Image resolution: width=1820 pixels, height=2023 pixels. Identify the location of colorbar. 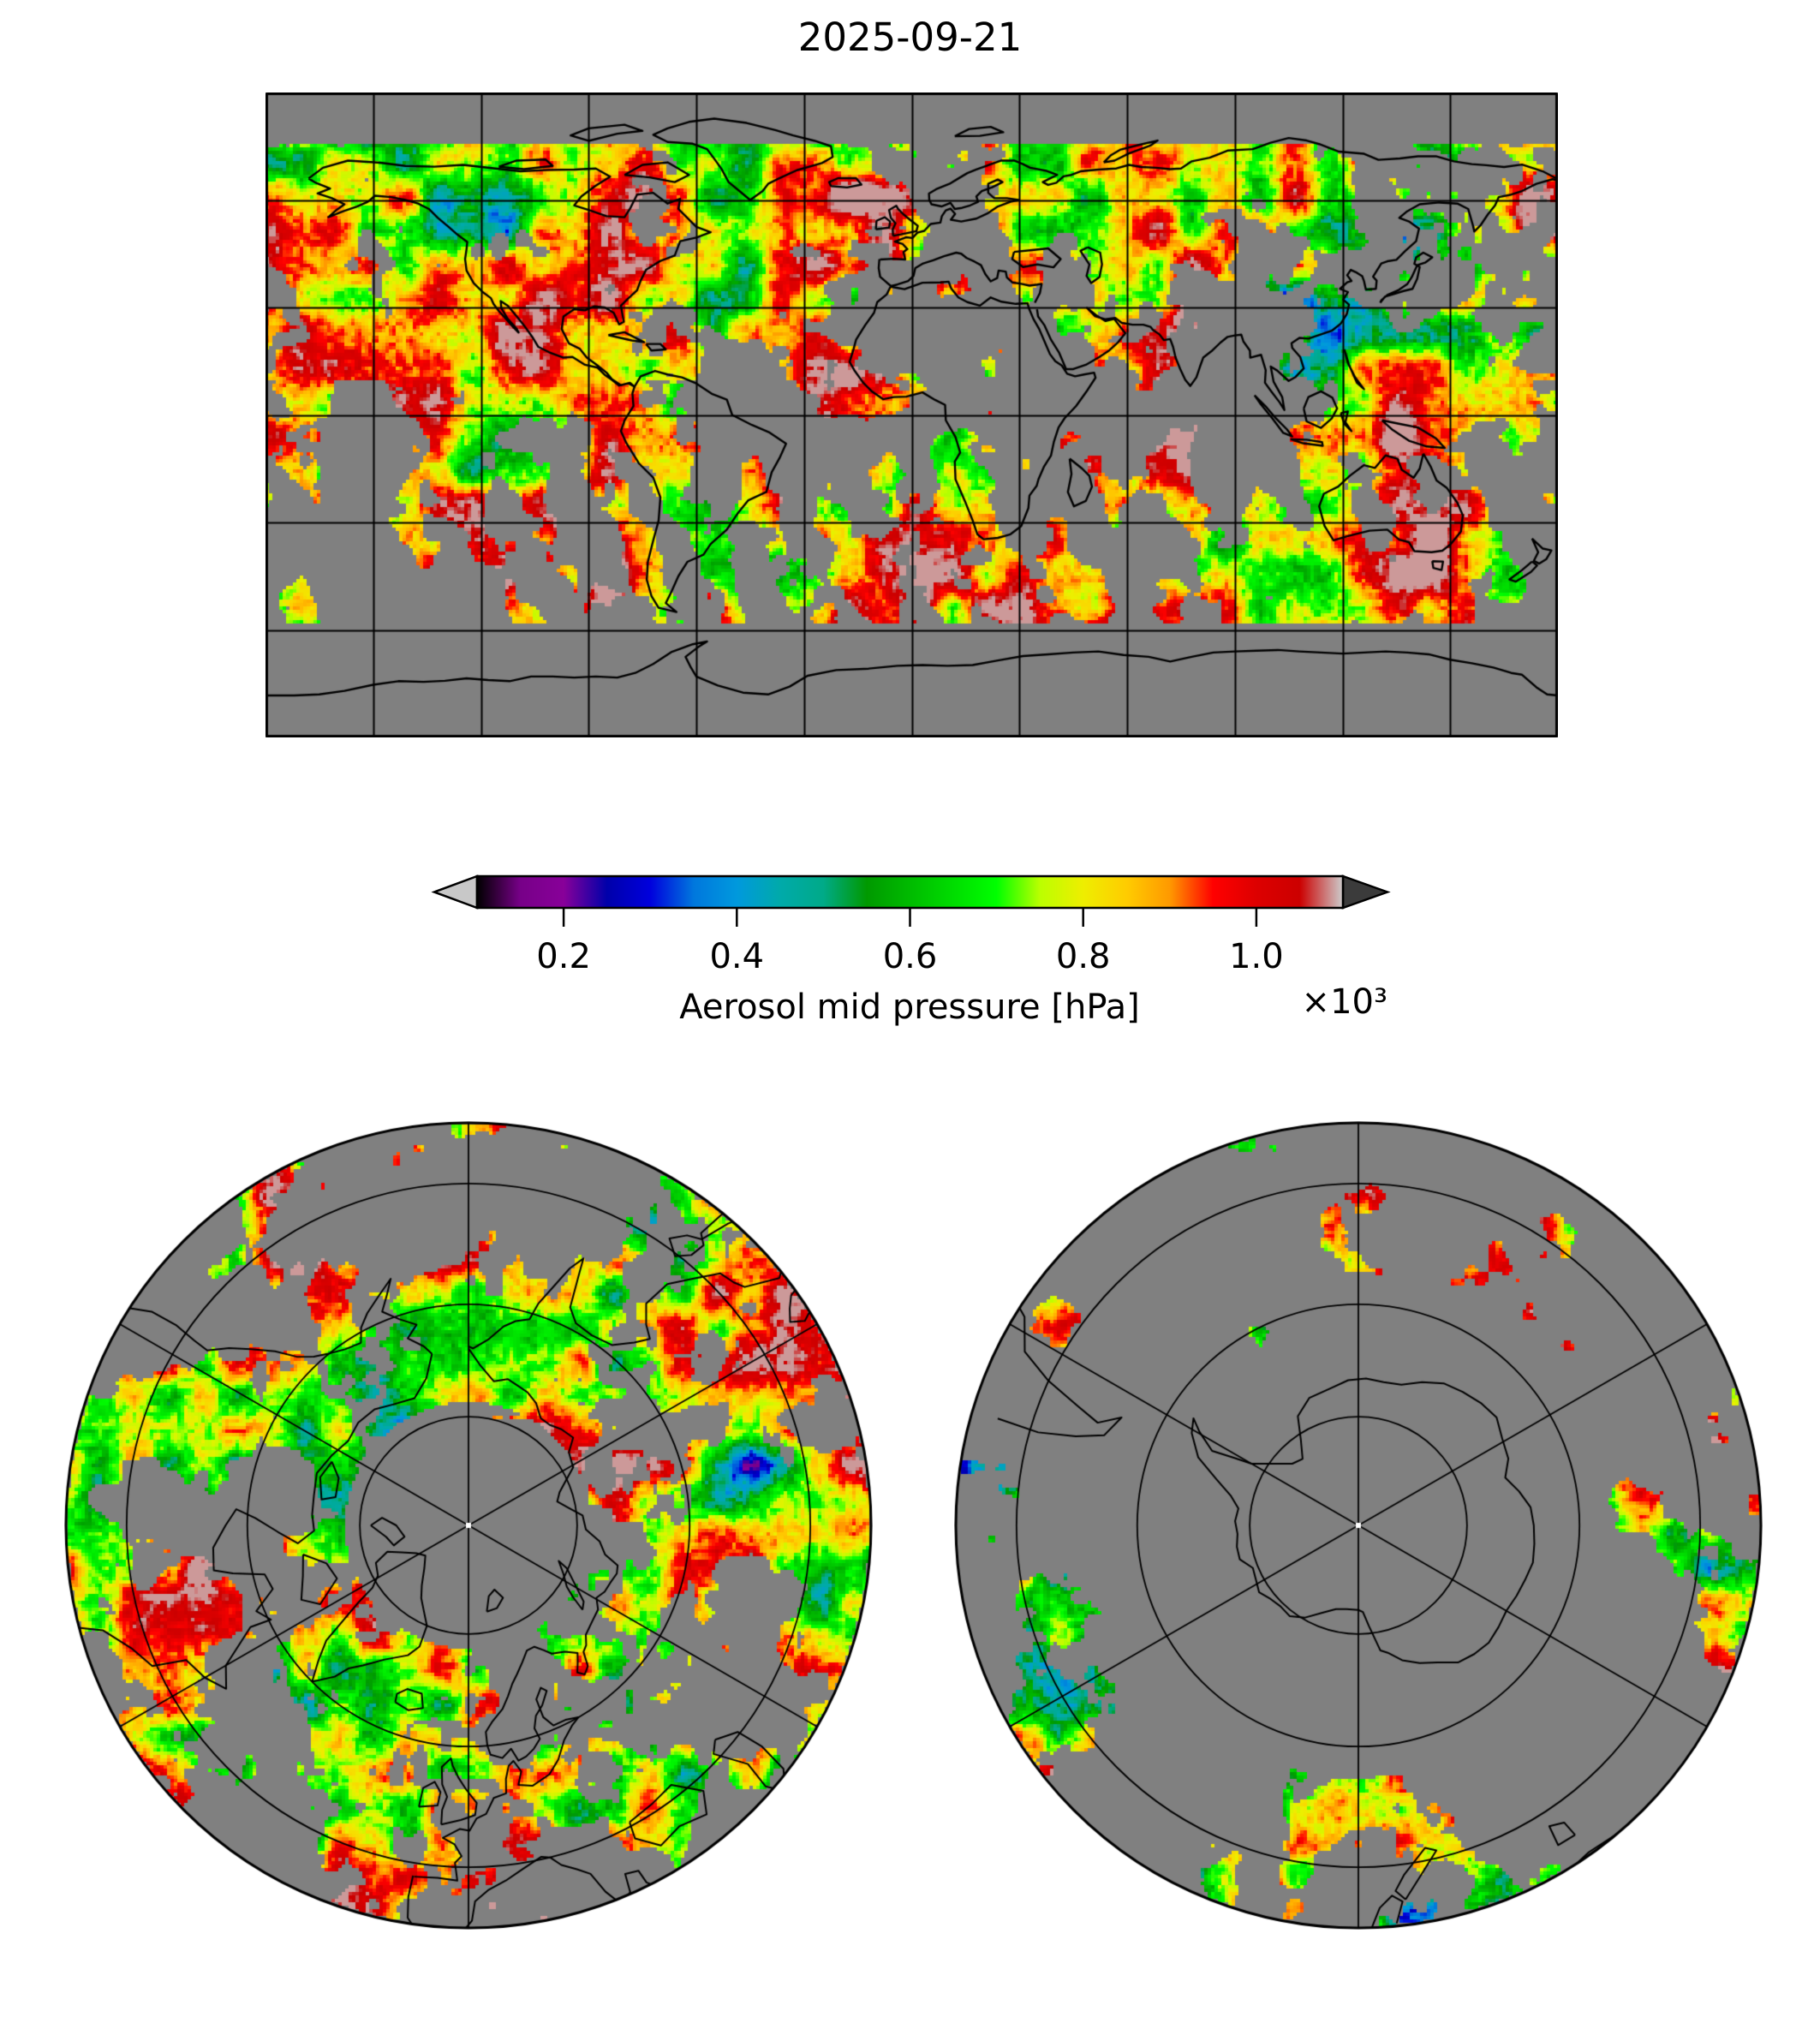
(911, 900).